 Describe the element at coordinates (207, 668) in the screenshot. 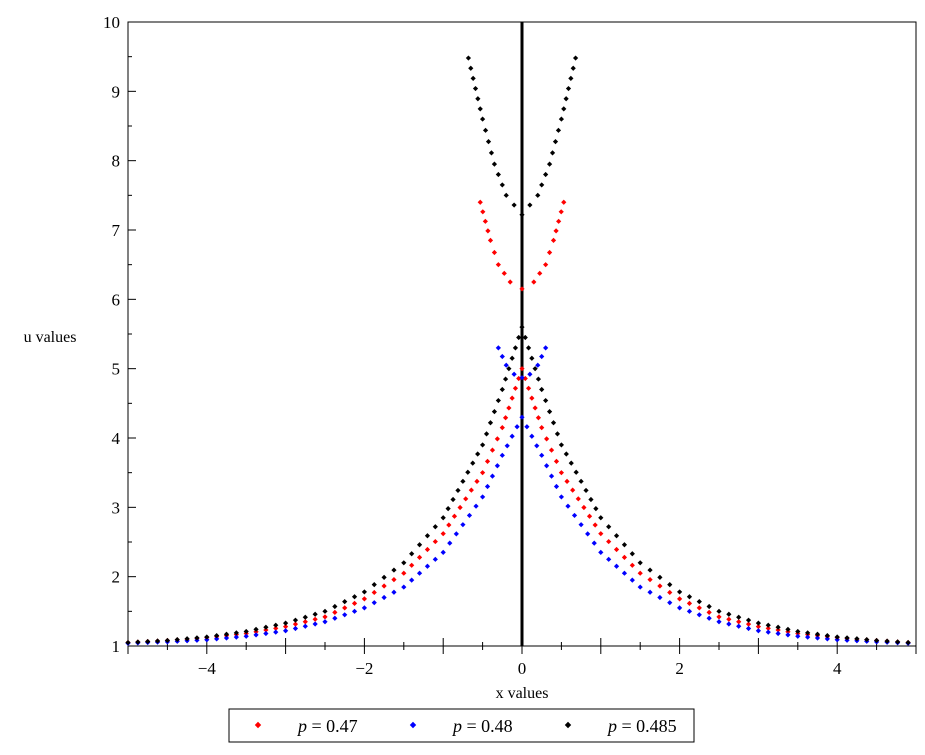

I see `x-tick-label: −4` at that location.